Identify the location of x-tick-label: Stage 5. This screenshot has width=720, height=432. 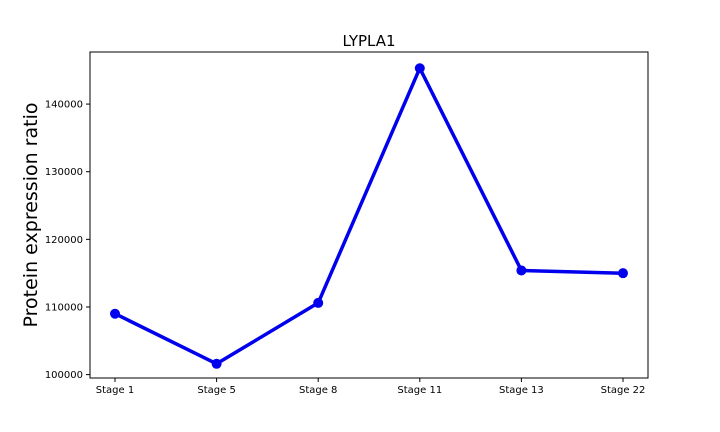
(216, 390).